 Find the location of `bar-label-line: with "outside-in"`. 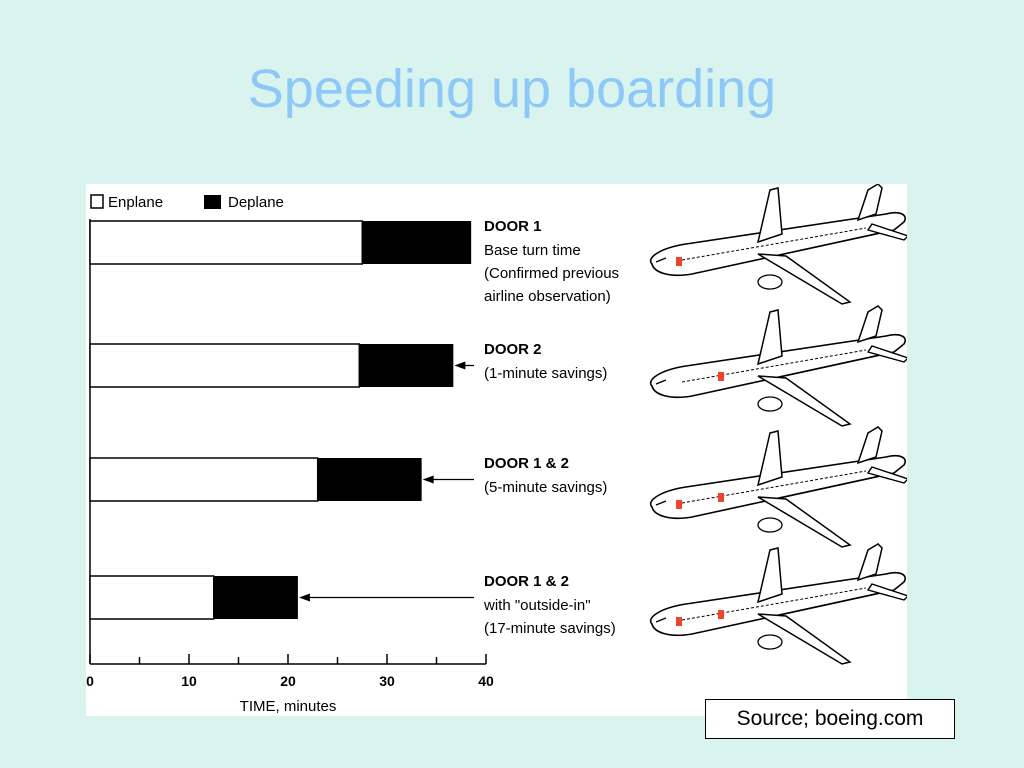

bar-label-line: with "outside-in" is located at coordinates (537, 605).